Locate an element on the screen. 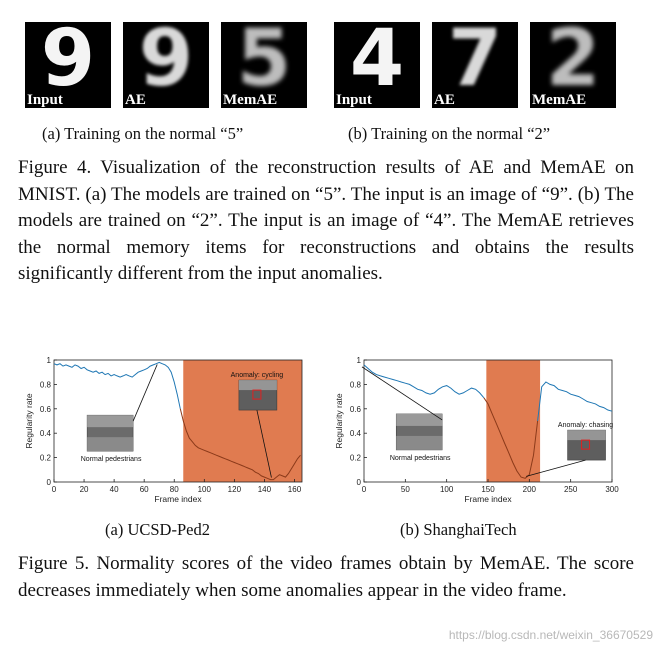 The height and width of the screenshot is (652, 659). subcaption-chart-a: (a) UCSD-Ped2 is located at coordinates (157, 529).